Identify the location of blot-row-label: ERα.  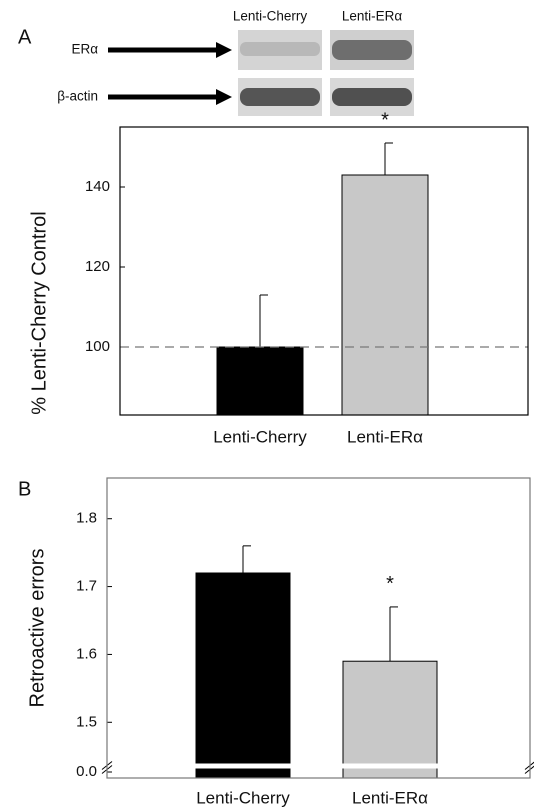
(84, 49).